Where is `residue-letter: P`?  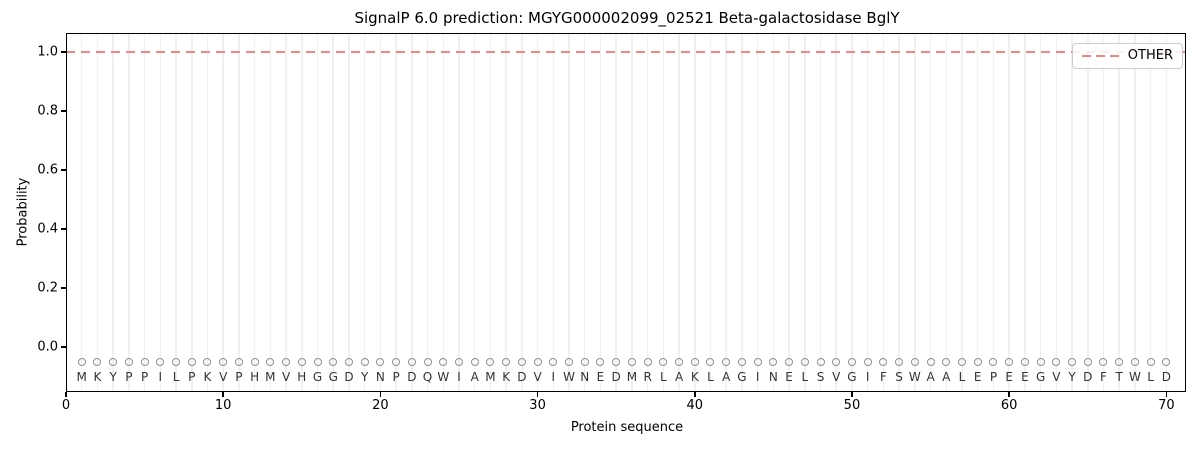 residue-letter: P is located at coordinates (396, 376).